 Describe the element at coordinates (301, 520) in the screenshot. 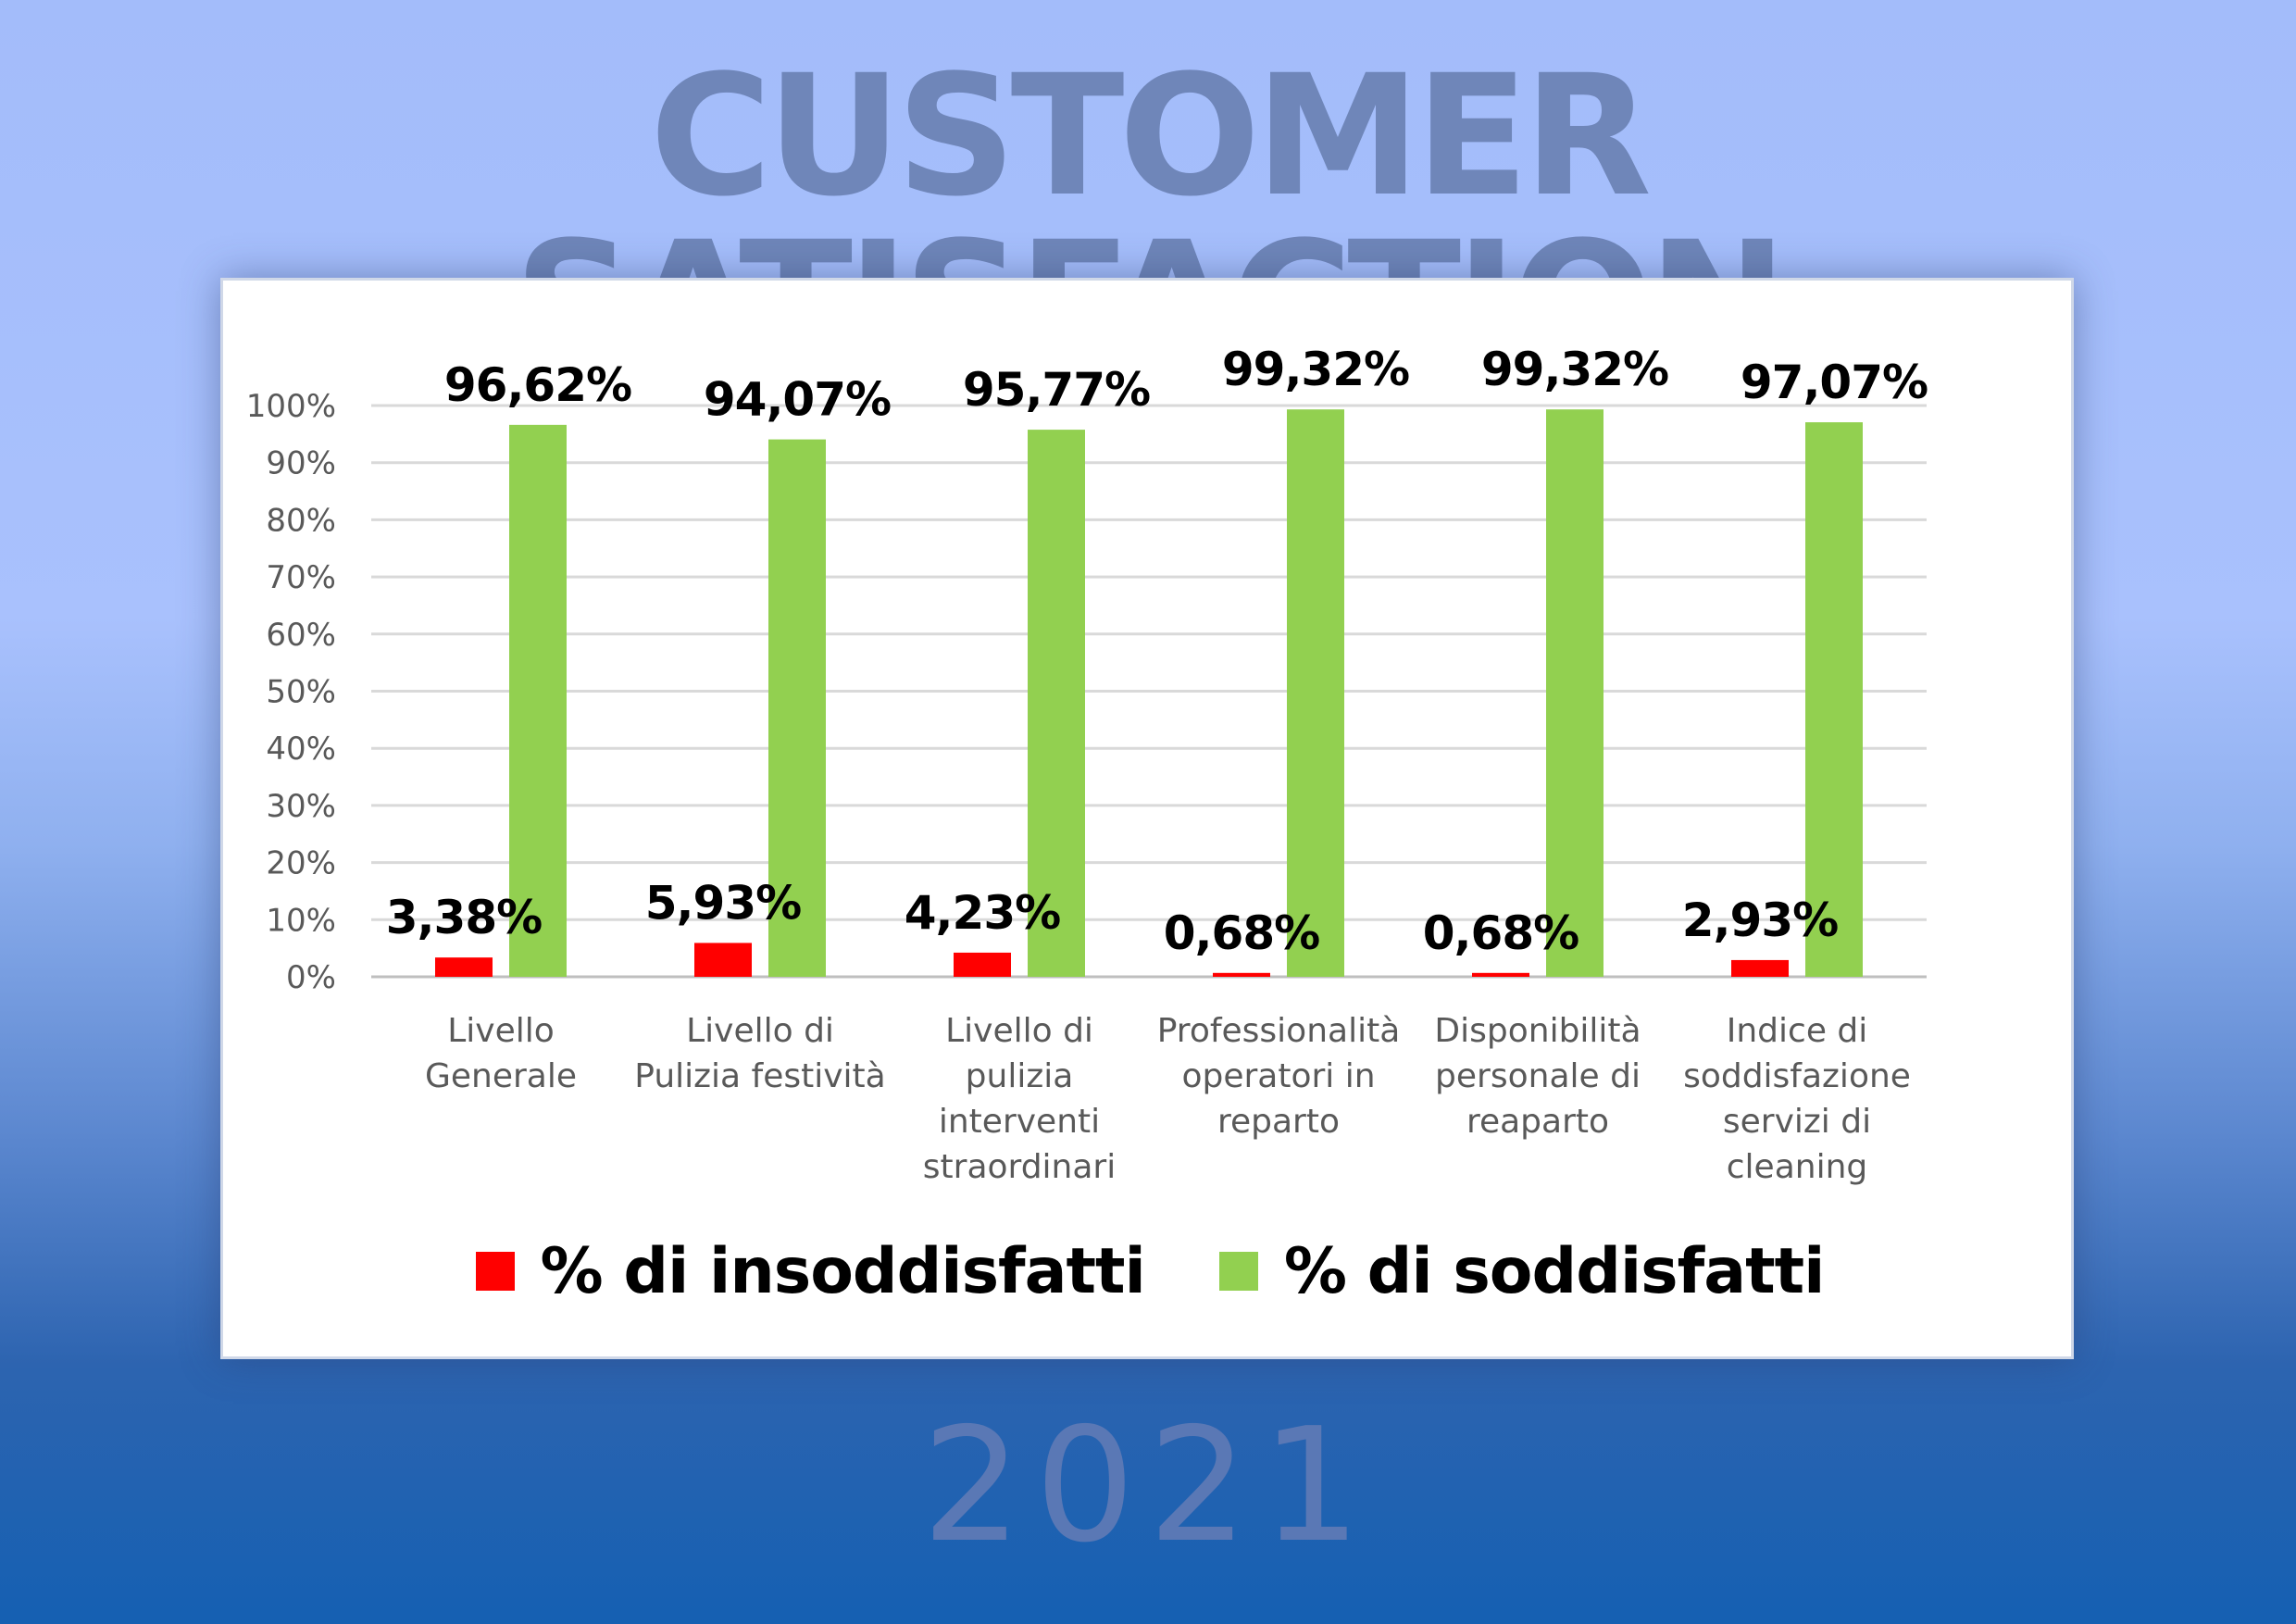

I see `y-tick-label: 80%` at that location.